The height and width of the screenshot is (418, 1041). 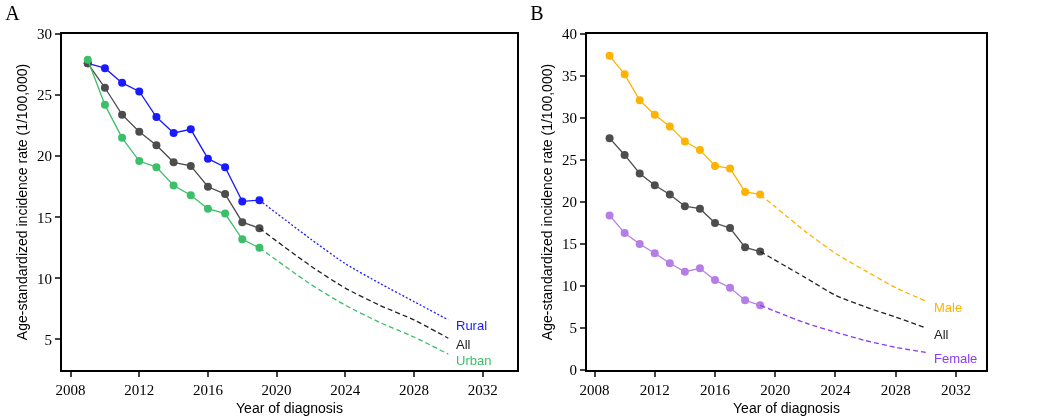 I want to click on x-tick-label: 2032, so click(x=955, y=390).